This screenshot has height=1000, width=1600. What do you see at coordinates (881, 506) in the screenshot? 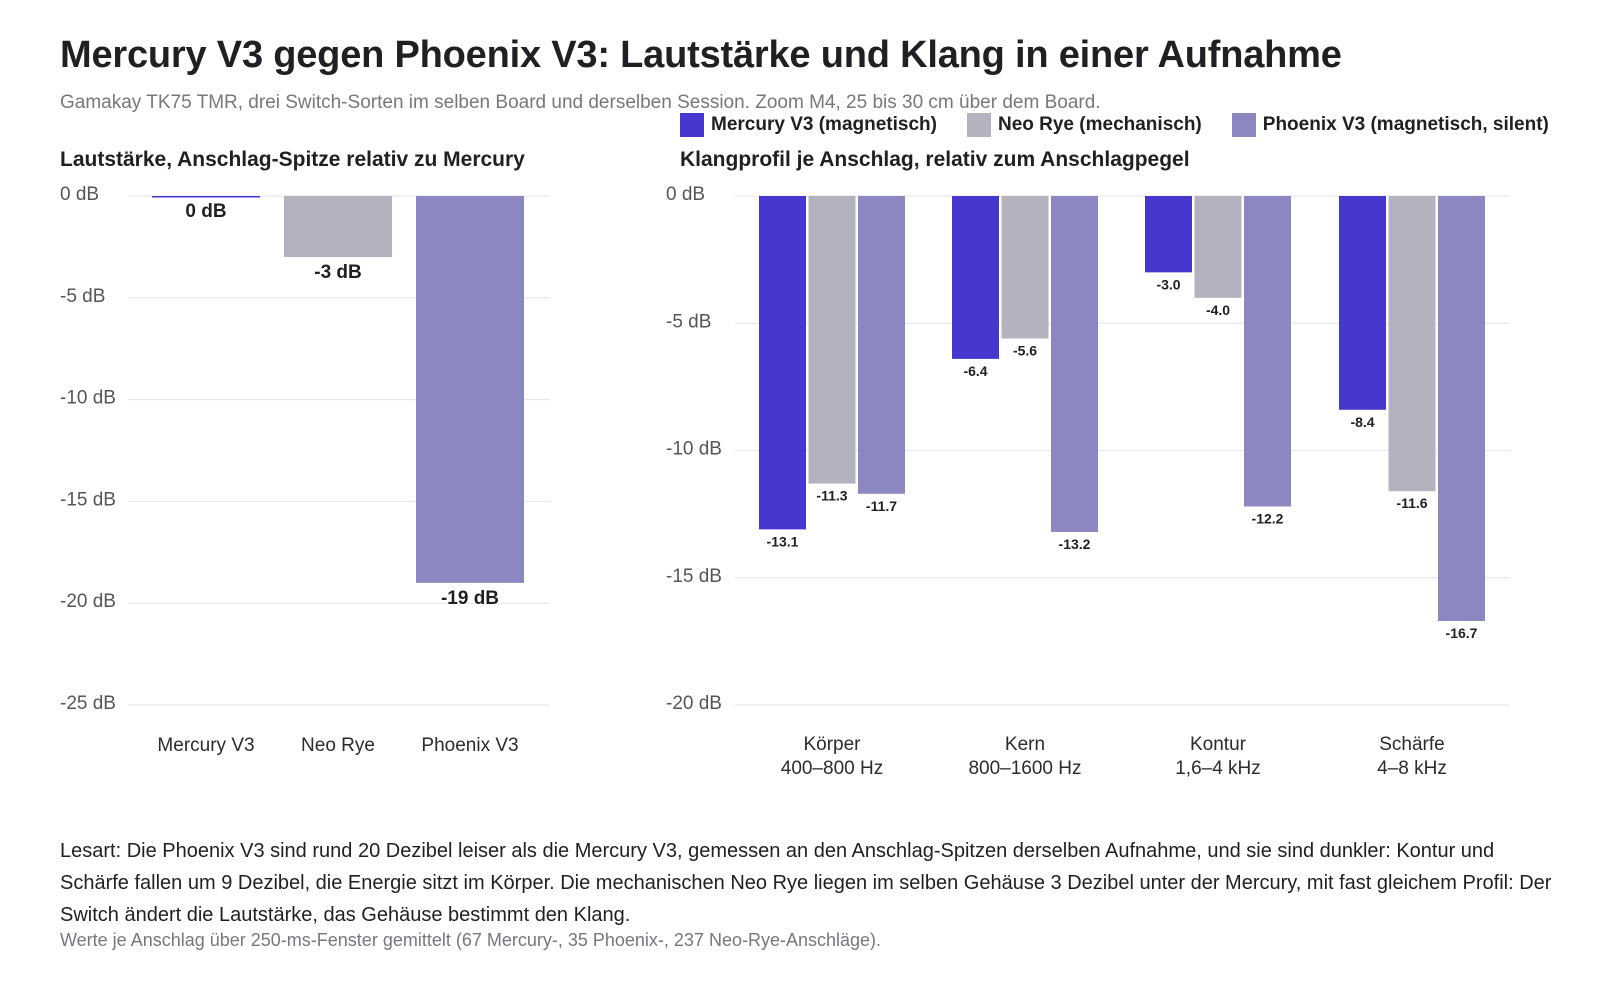
I see `profile-value-label: -11.7` at bounding box center [881, 506].